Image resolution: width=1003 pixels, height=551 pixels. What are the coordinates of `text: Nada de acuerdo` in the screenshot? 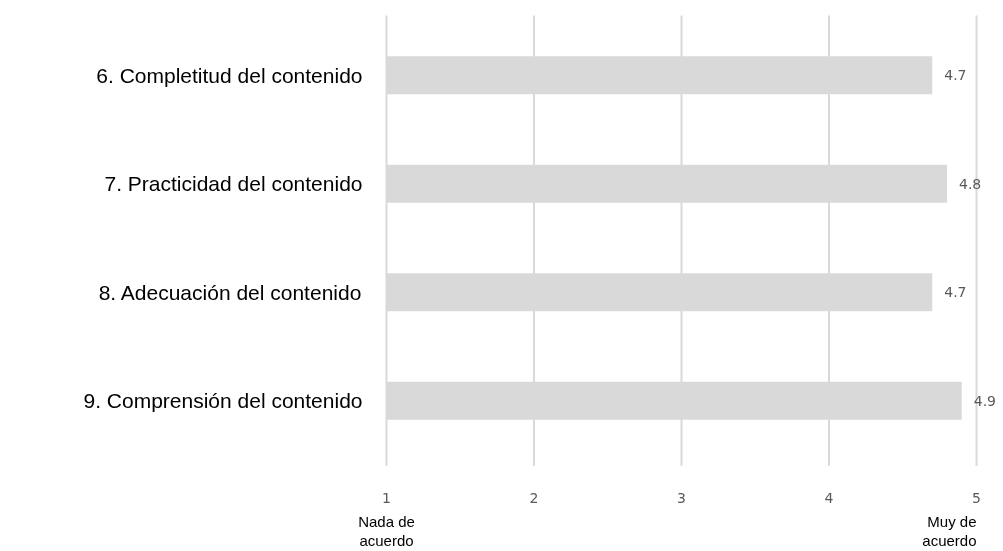 It's located at (386, 531).